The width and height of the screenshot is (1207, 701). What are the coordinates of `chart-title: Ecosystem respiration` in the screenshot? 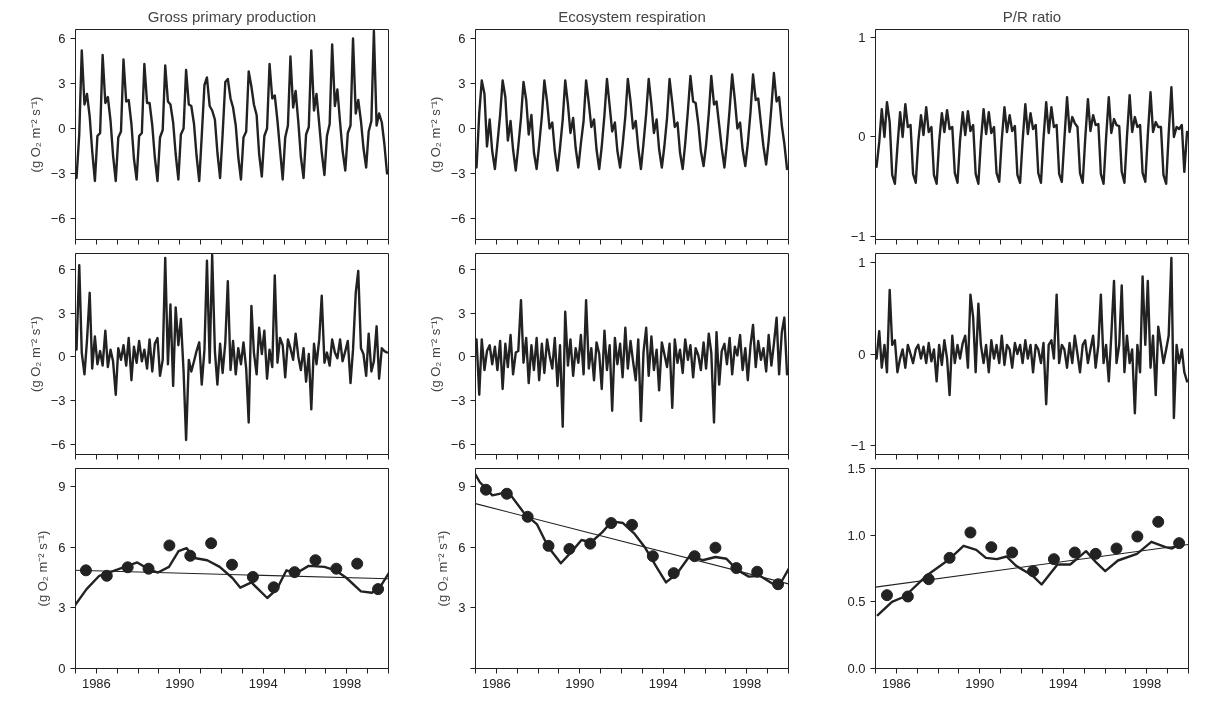 It's located at (632, 16).